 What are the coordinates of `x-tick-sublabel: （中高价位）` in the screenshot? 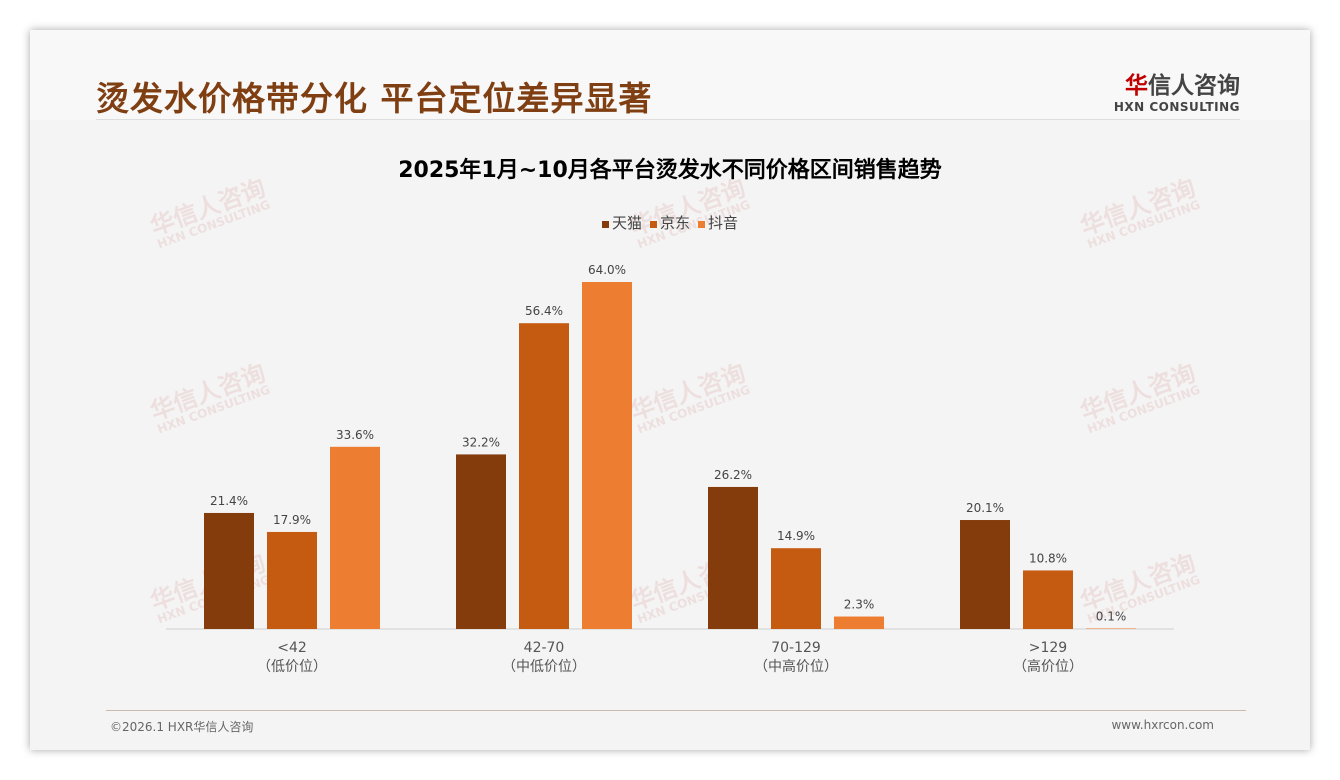 It's located at (796, 666).